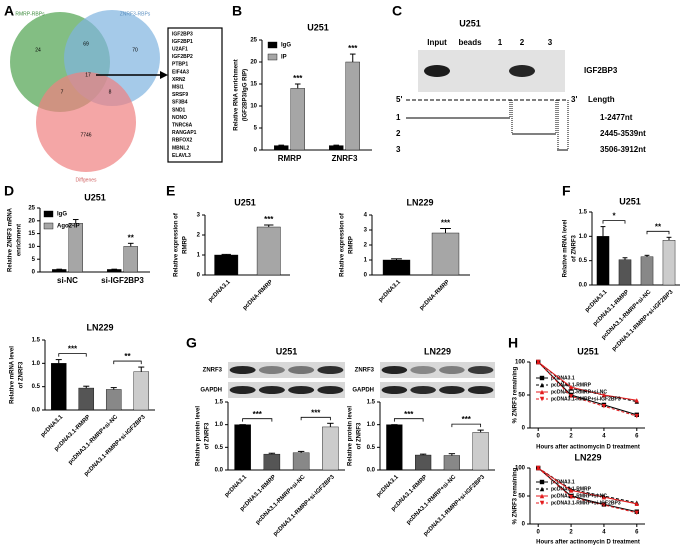 This screenshot has height=546, width=685. What do you see at coordinates (286, 370) in the screenshot?
I see `blot` at bounding box center [286, 370].